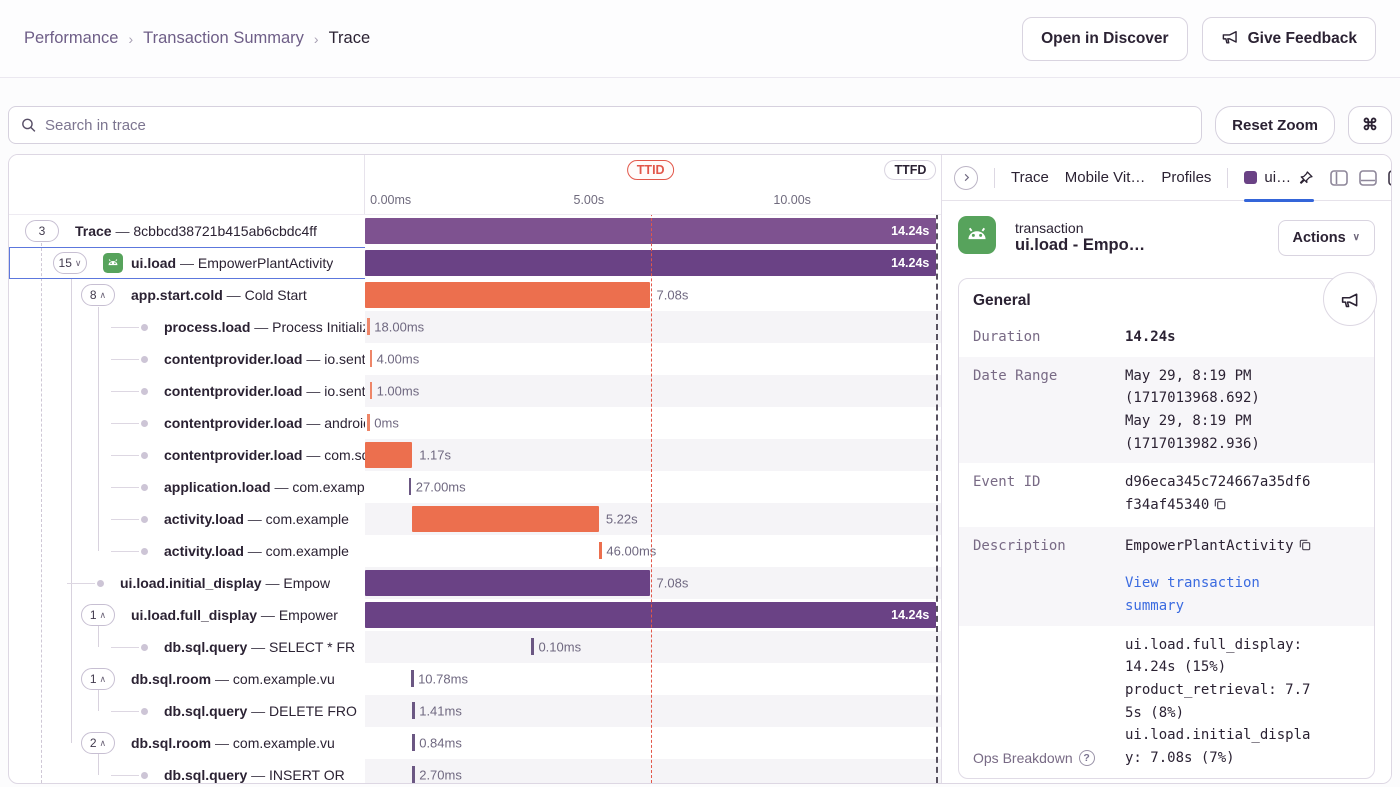  I want to click on ttfd-badge: TTFD, so click(910, 170).